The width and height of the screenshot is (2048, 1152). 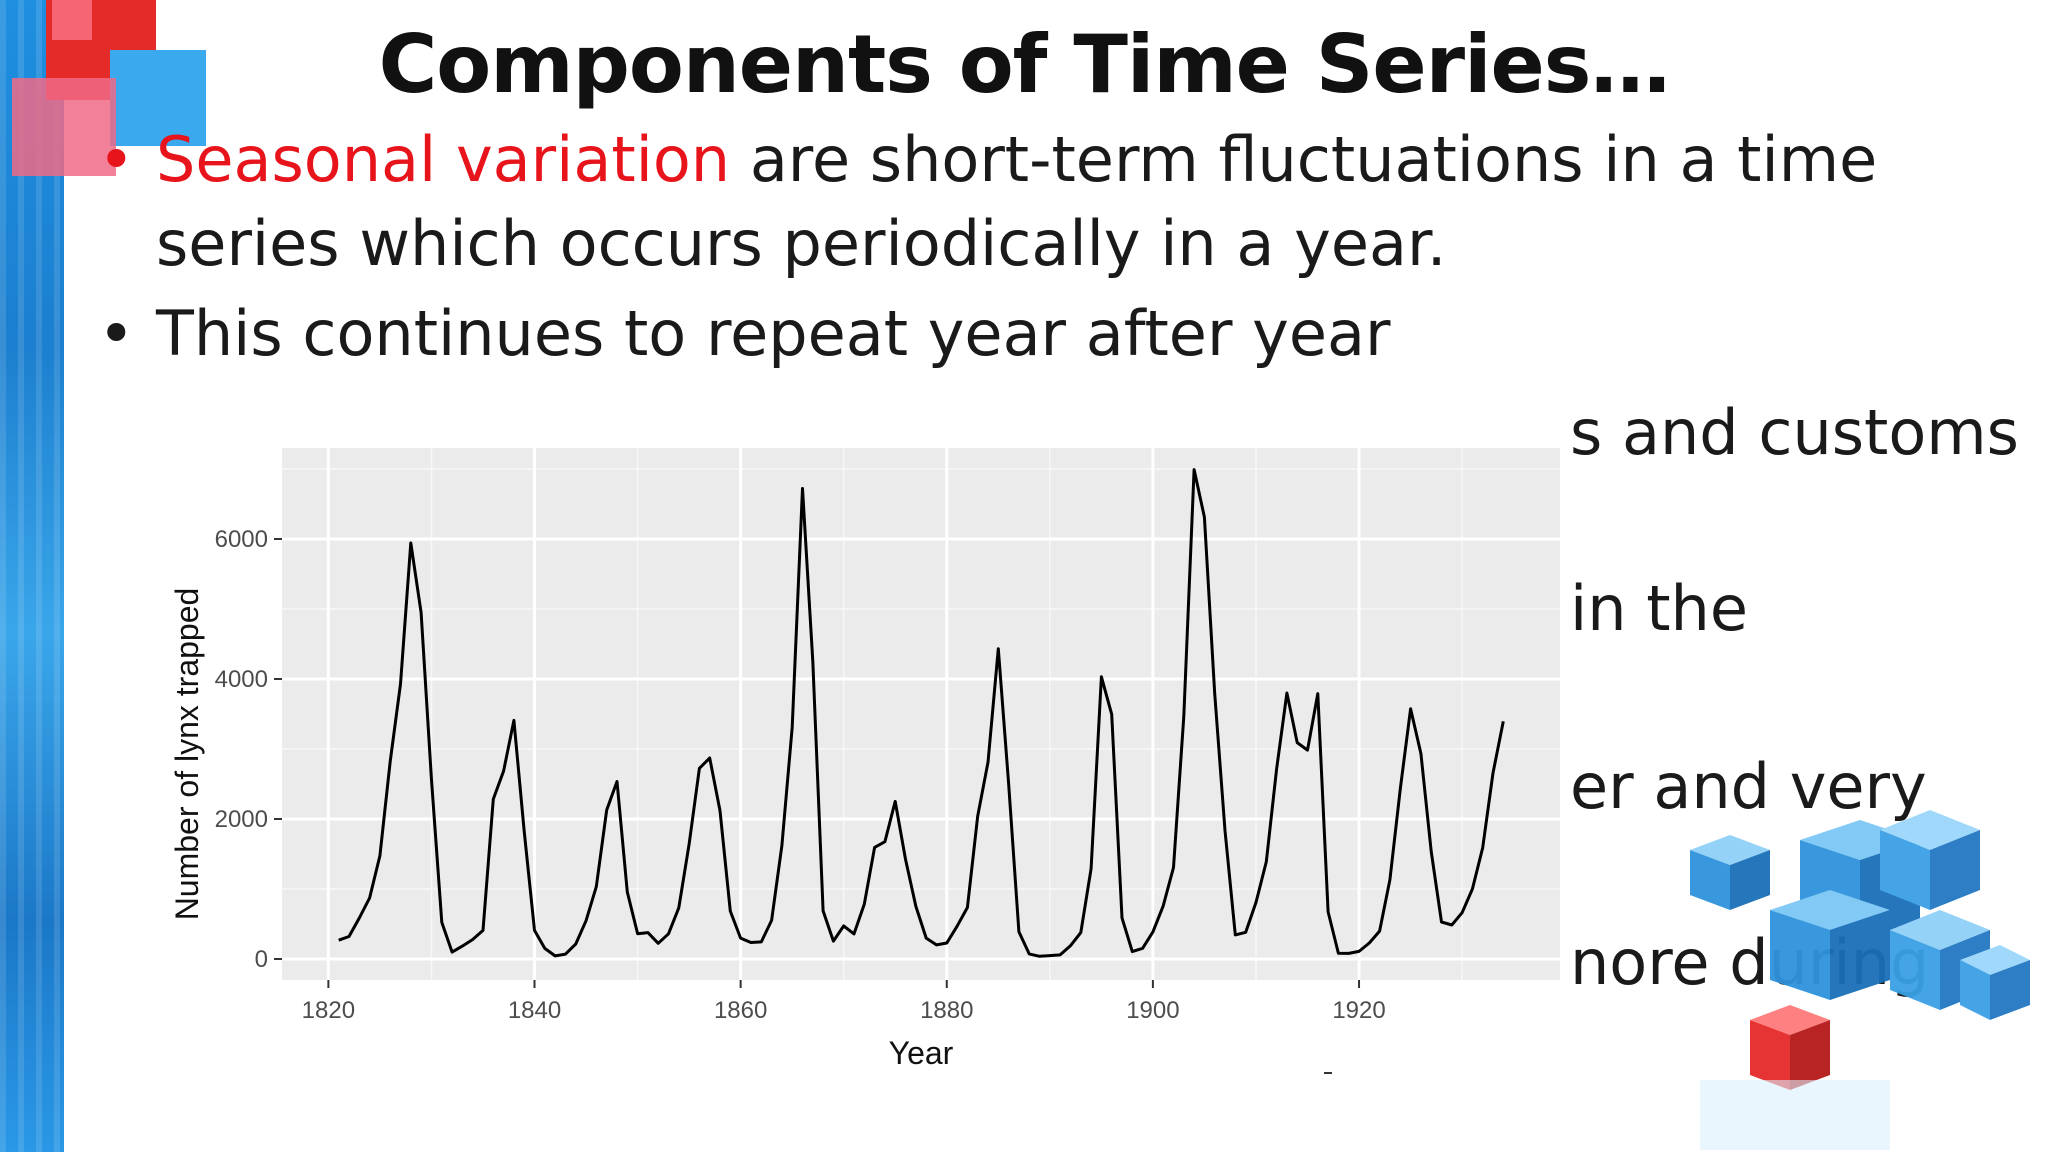 I want to click on x-tick-label: 1820, so click(x=328, y=1010).